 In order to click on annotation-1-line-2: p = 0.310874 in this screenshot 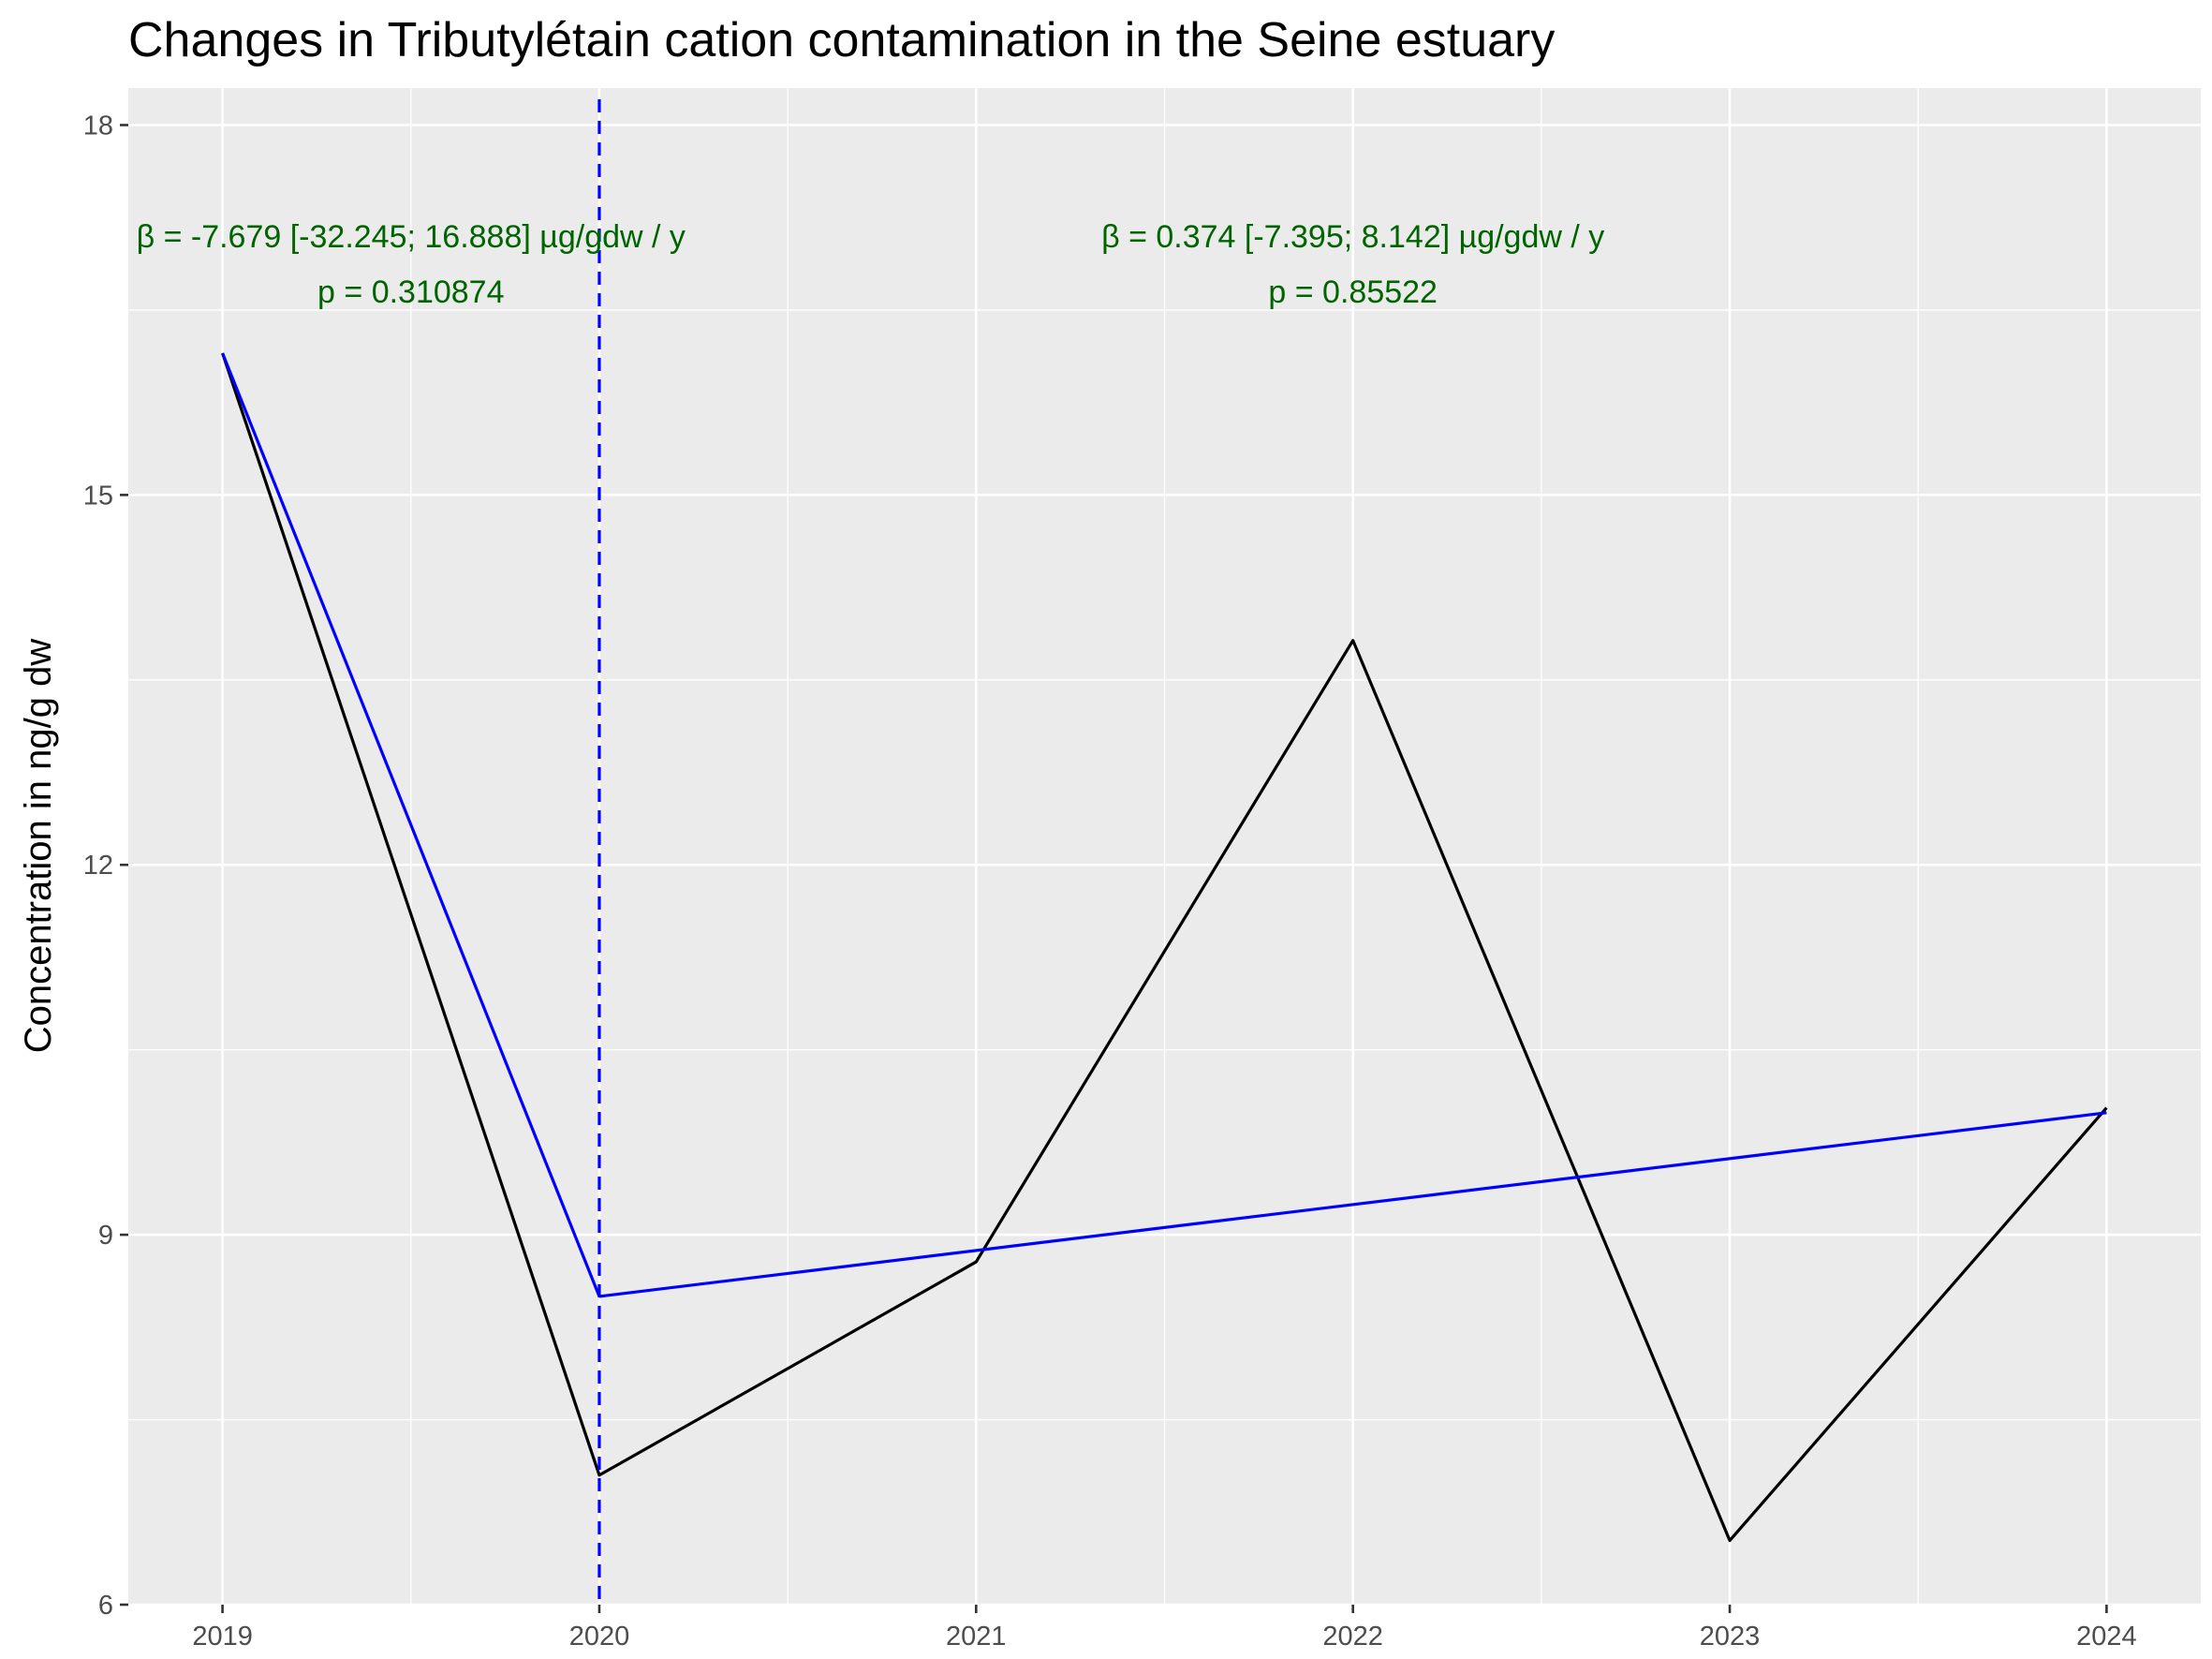, I will do `click(411, 292)`.